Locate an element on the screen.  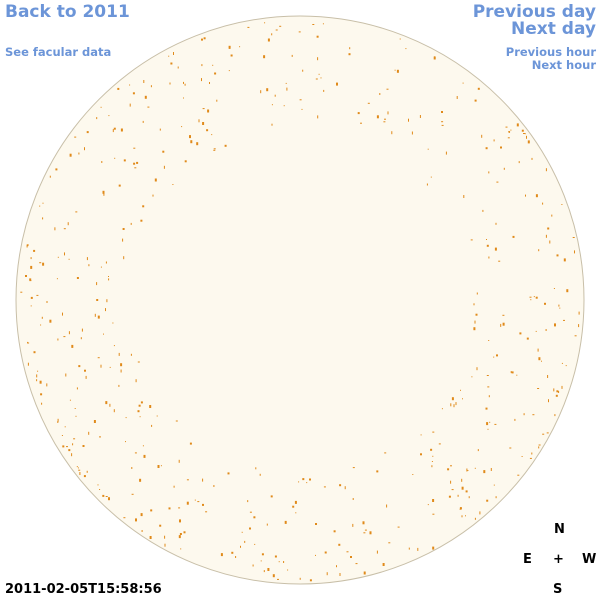
next-day-link: Next day is located at coordinates (553, 29).